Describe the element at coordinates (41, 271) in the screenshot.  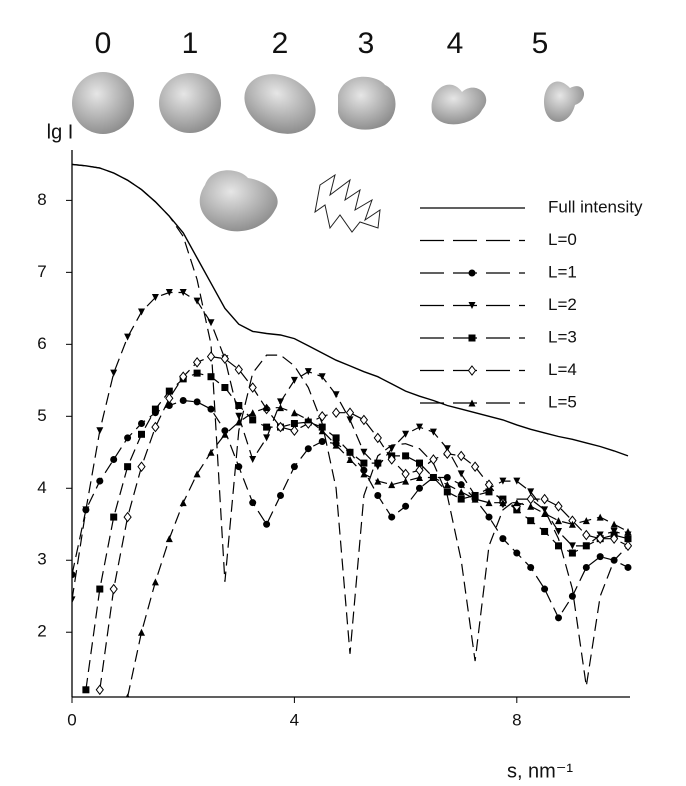
I see `y-tick-label: 7` at that location.